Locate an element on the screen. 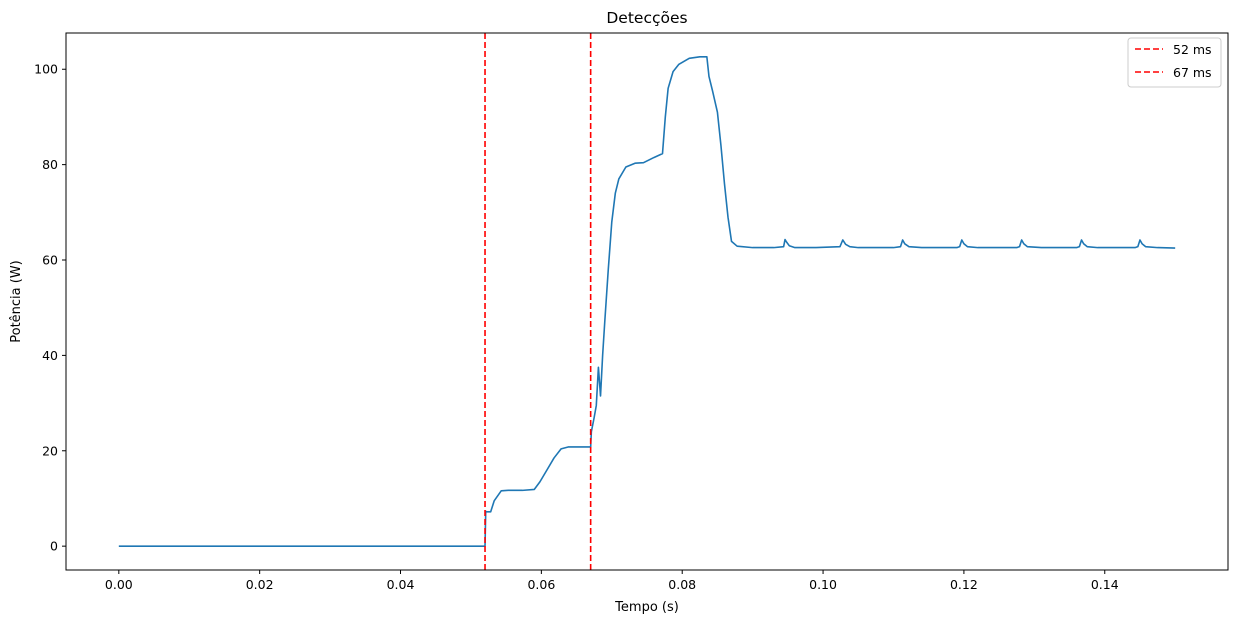 This screenshot has height=624, width=1238. x-tick-label: 0.14 is located at coordinates (1105, 584).